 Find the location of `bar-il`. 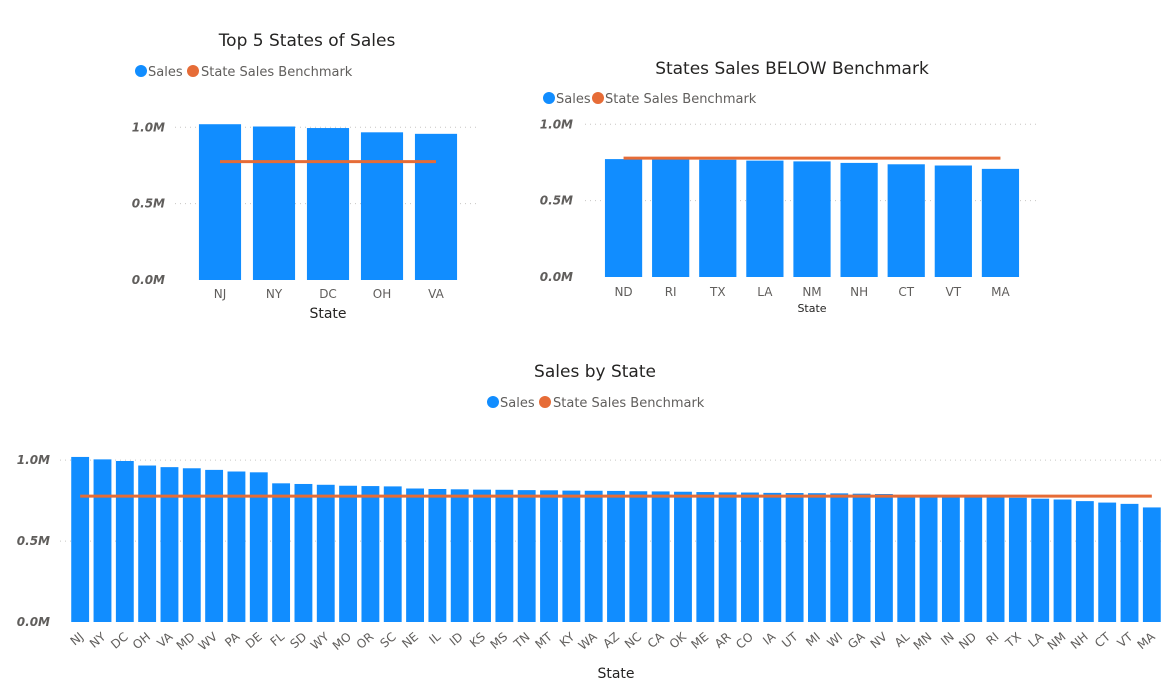

bar-il is located at coordinates (437, 555).